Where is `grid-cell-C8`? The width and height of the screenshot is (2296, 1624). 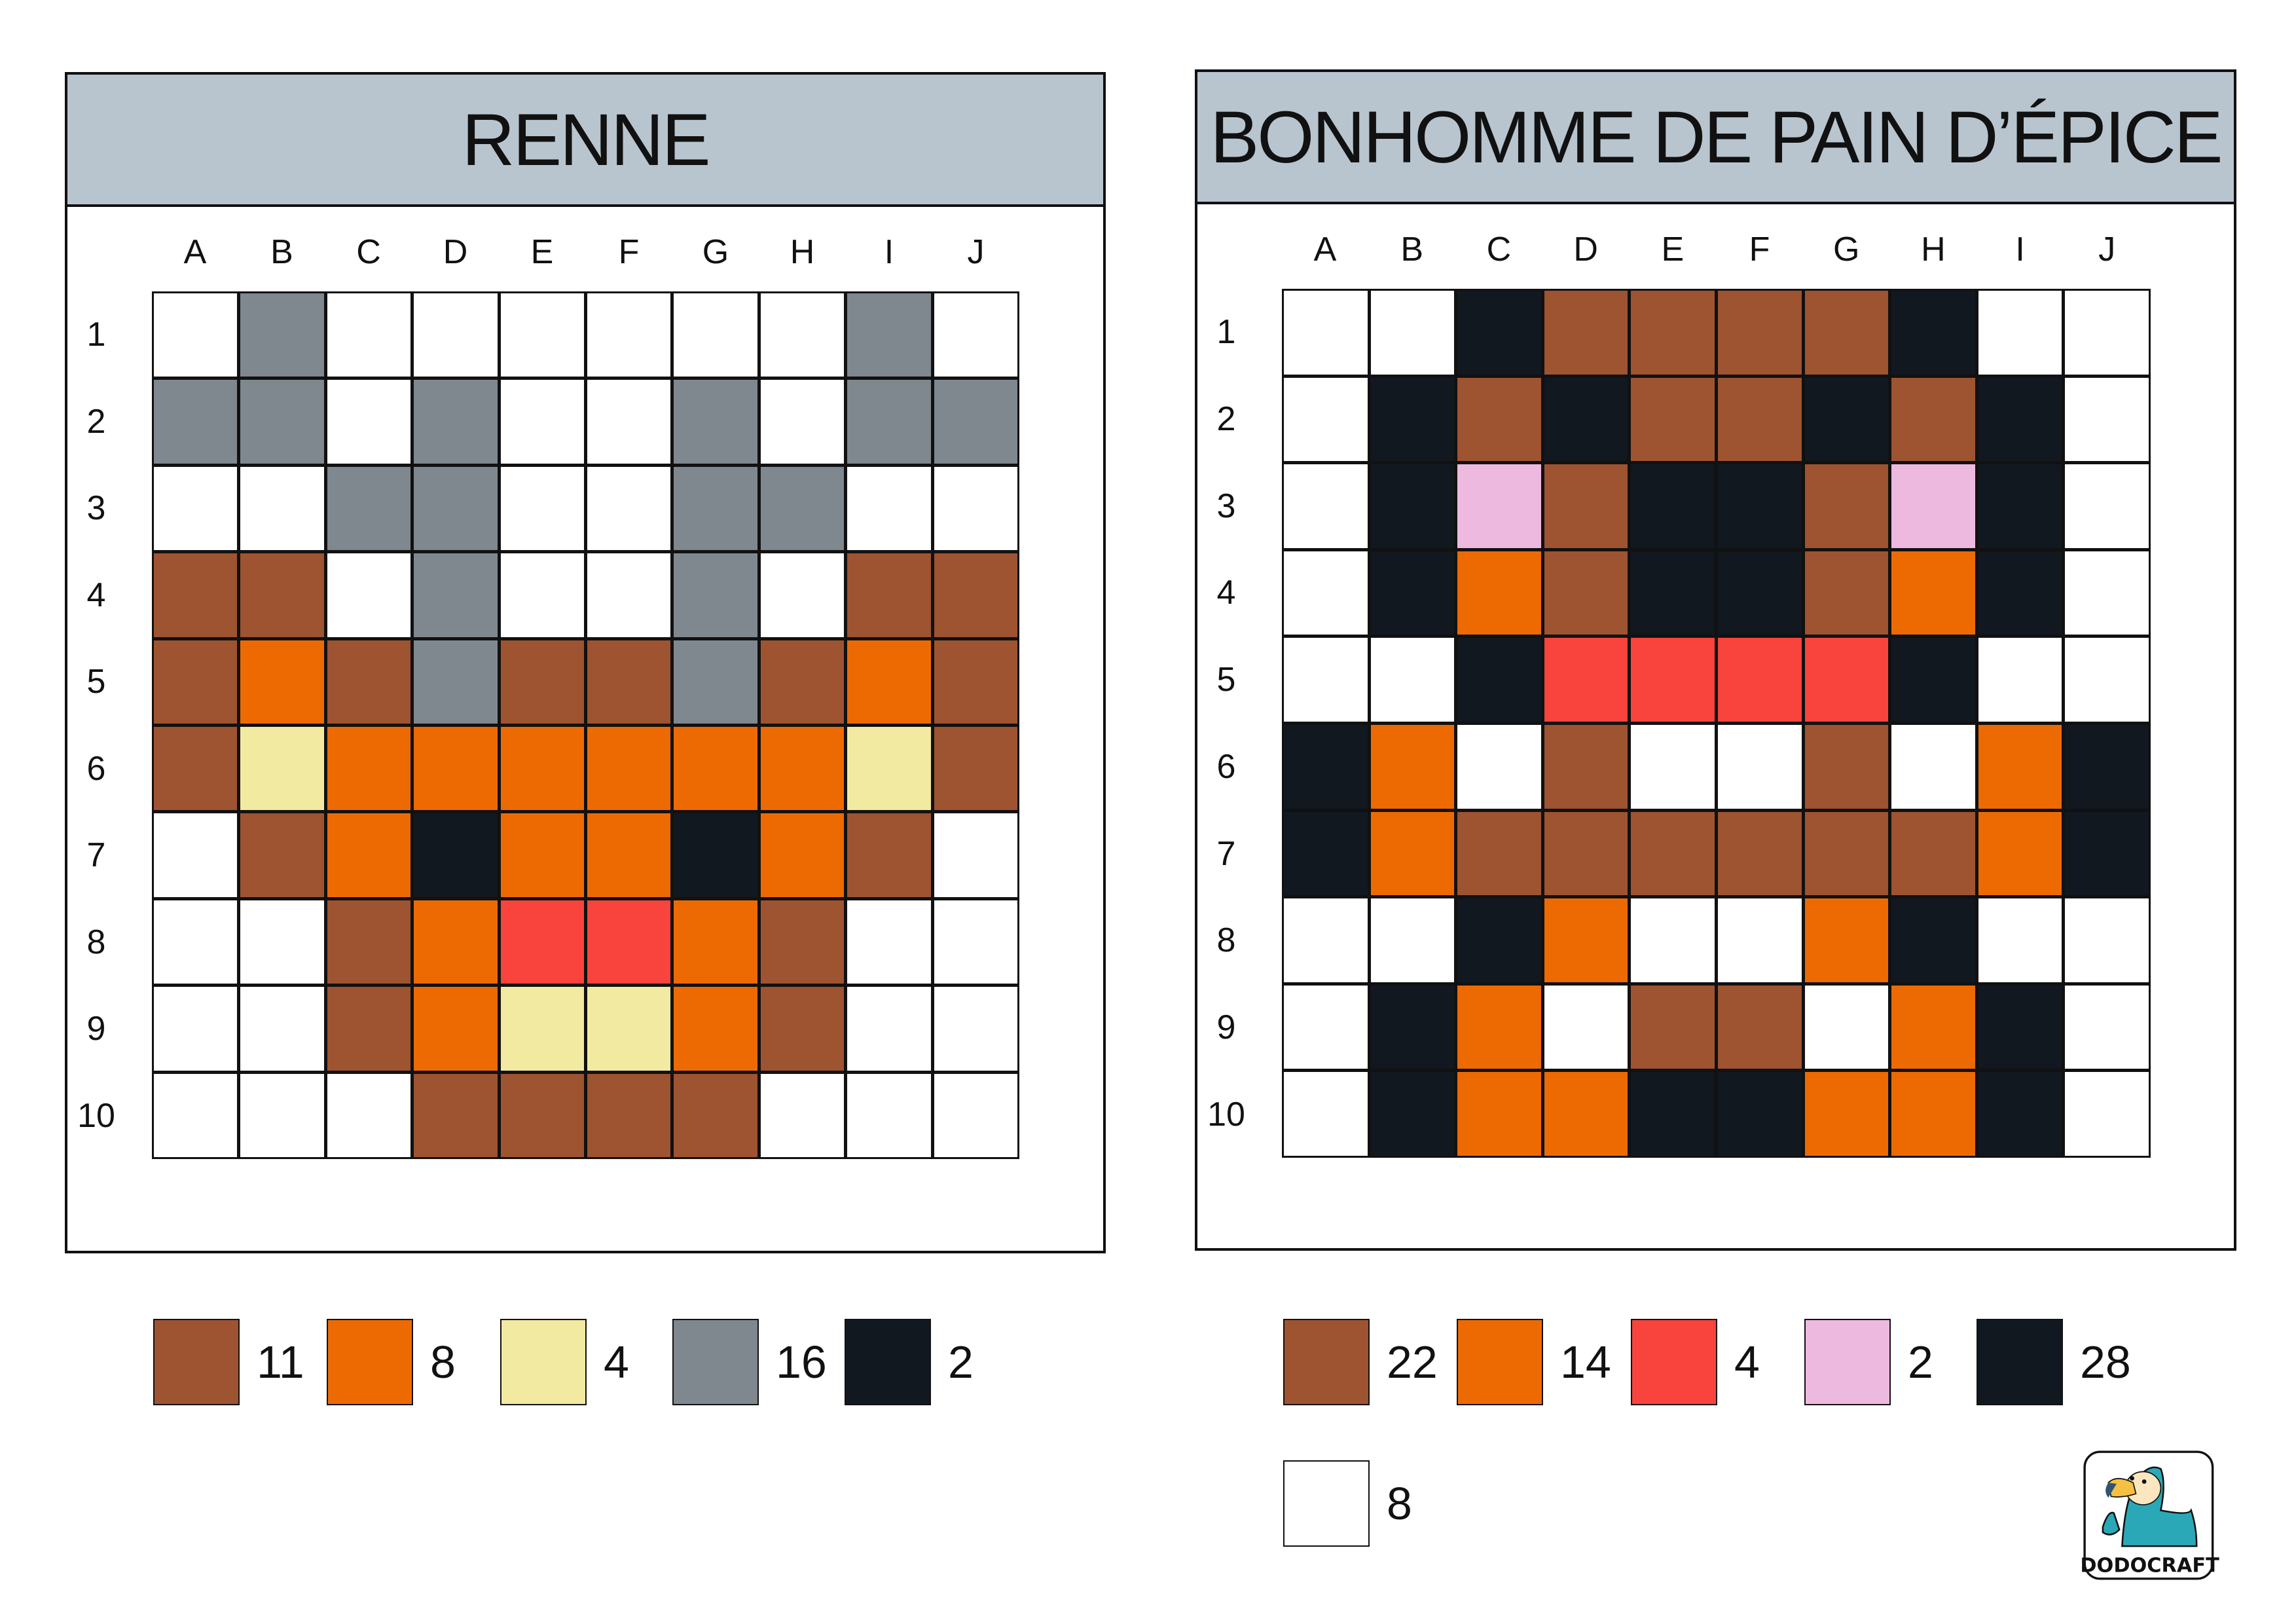 grid-cell-C8 is located at coordinates (369, 942).